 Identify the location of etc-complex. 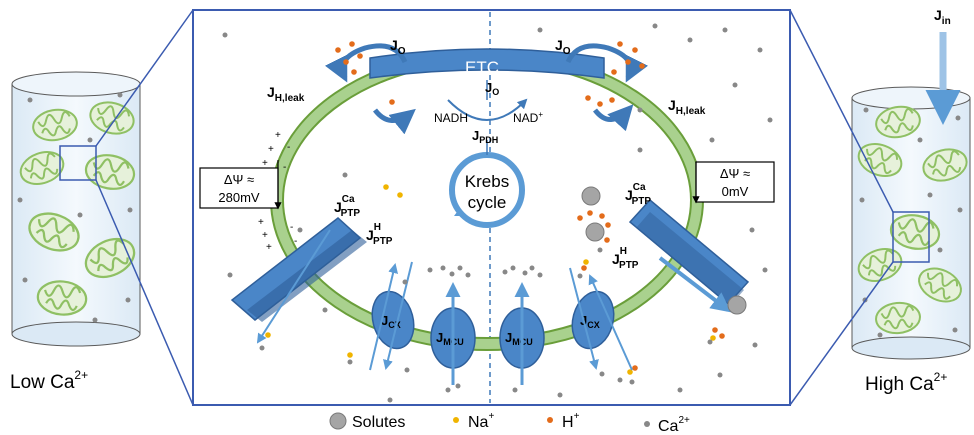
(487, 63).